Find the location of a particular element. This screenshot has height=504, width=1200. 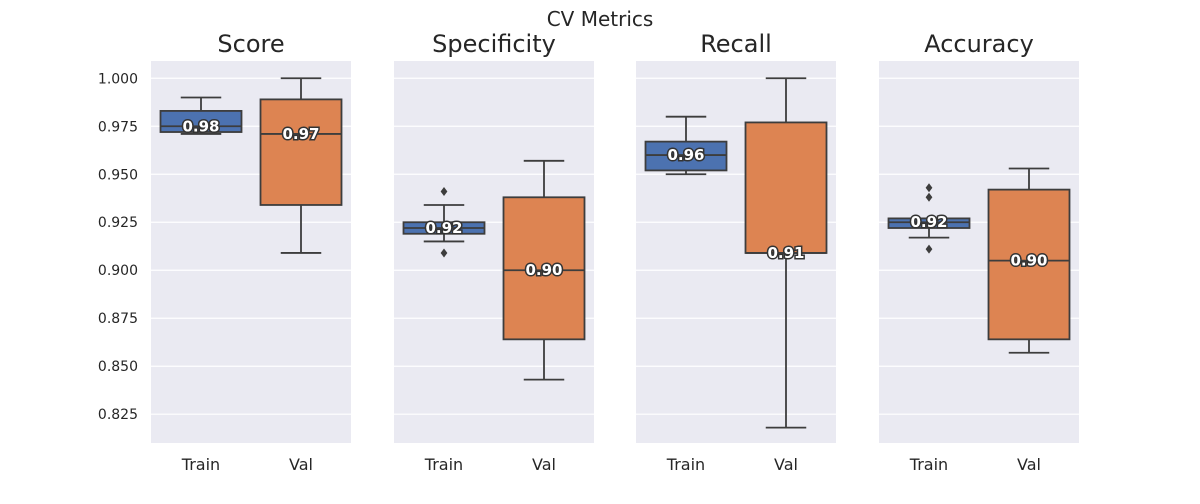

panel-title: Score is located at coordinates (250, 44).